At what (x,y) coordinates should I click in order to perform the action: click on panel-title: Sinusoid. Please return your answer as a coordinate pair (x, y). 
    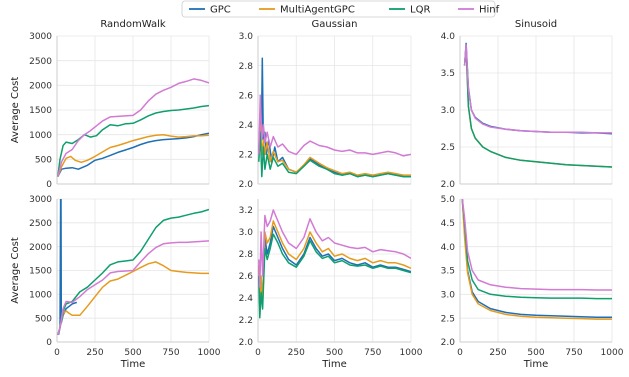
    Looking at the image, I should click on (536, 24).